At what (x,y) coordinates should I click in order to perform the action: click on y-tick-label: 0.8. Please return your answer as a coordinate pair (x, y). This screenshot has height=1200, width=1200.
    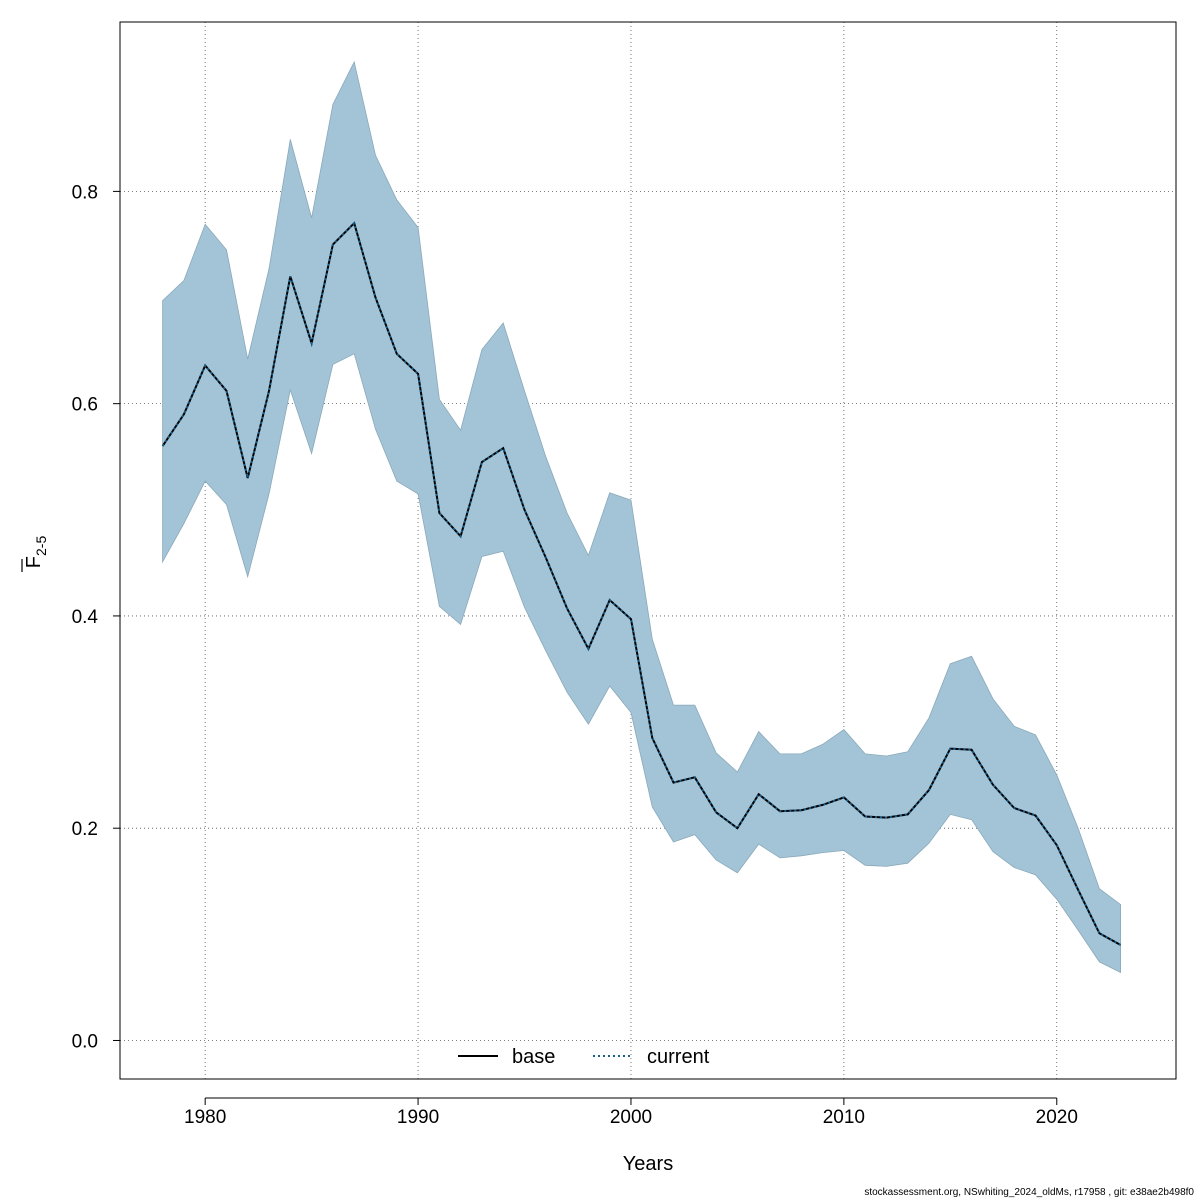
    Looking at the image, I should click on (85, 192).